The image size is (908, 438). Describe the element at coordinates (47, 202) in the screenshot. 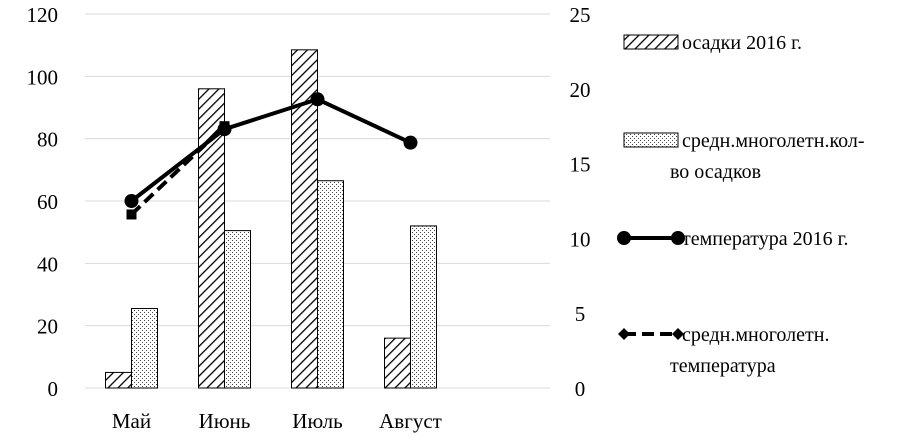

I see `y-left-tick-label: 60` at that location.